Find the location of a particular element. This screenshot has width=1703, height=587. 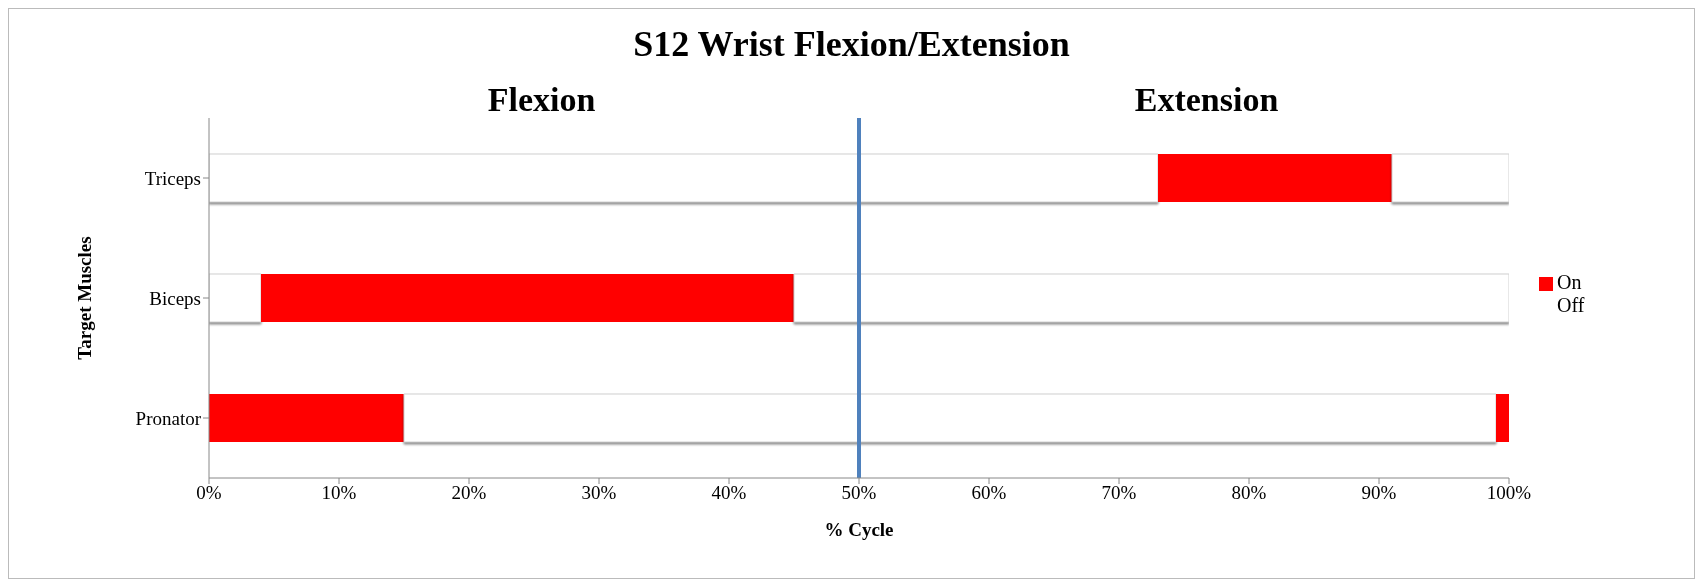

x-tick-label: 30% is located at coordinates (599, 493).